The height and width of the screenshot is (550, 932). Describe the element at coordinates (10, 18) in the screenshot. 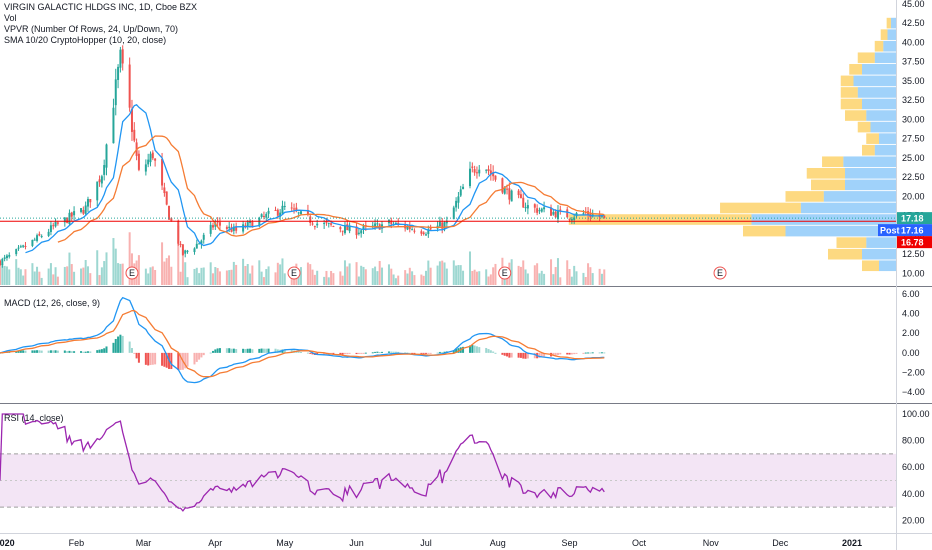

I see `volume-legend: Vol` at that location.